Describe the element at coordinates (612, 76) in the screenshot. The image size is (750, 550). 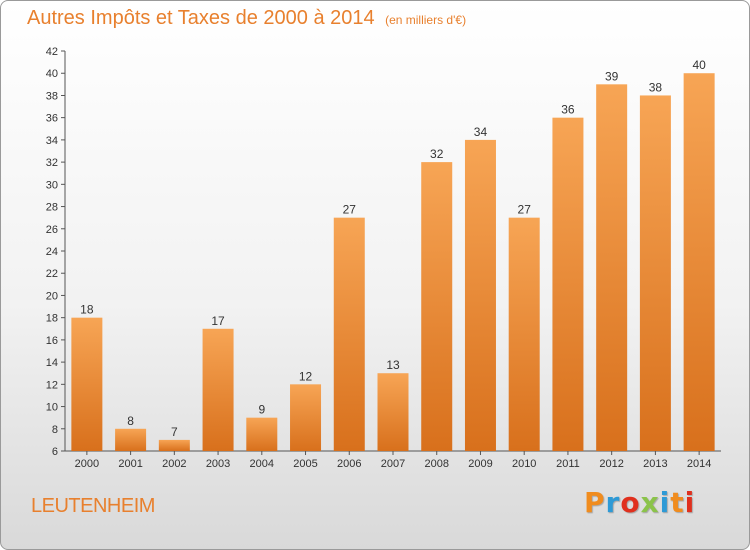
I see `data-label: 39` at that location.